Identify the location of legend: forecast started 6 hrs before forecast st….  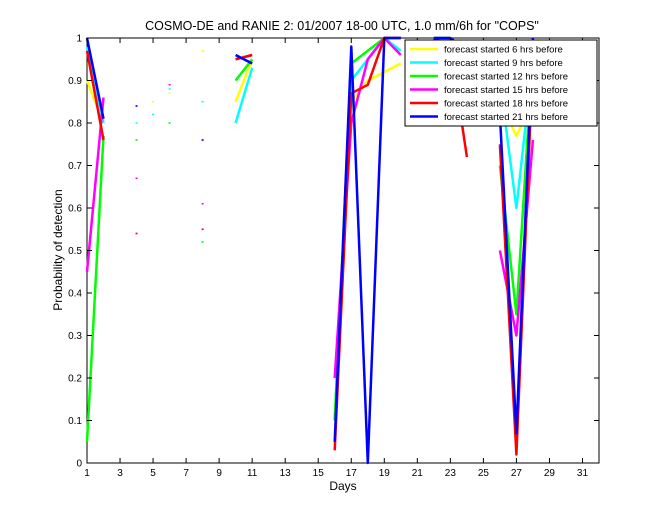
(501, 83).